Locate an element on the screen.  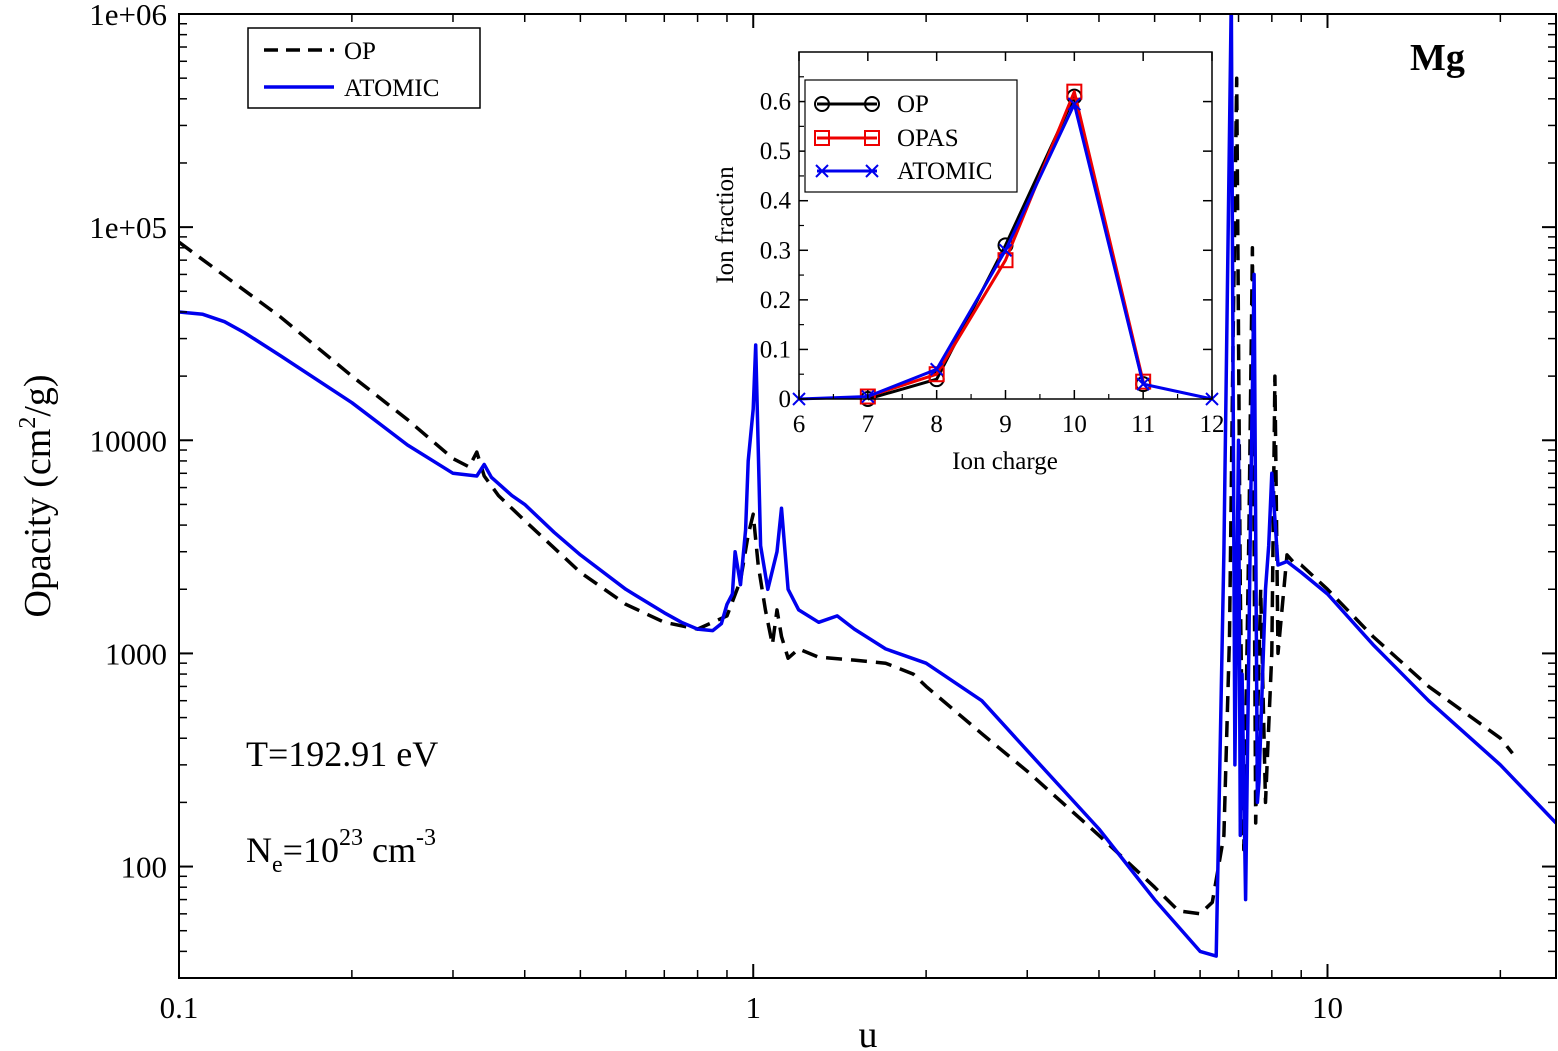
inset-legend-label-opas: OPAS is located at coordinates (928, 138).